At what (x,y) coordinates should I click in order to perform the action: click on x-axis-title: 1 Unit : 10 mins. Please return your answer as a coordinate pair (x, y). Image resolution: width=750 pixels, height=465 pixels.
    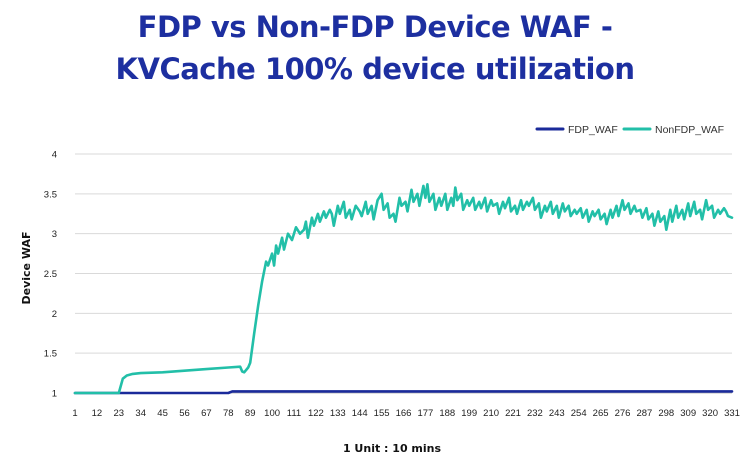
    Looking at the image, I should click on (392, 448).